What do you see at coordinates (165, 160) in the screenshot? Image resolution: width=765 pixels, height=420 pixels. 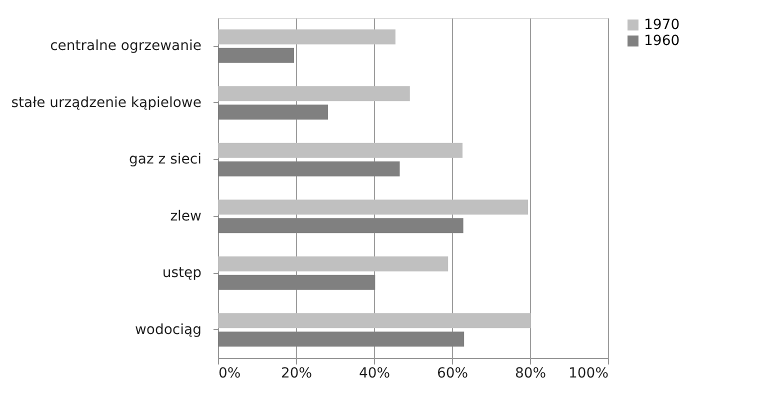 I see `y-tick-label: gaz z sieci` at bounding box center [165, 160].